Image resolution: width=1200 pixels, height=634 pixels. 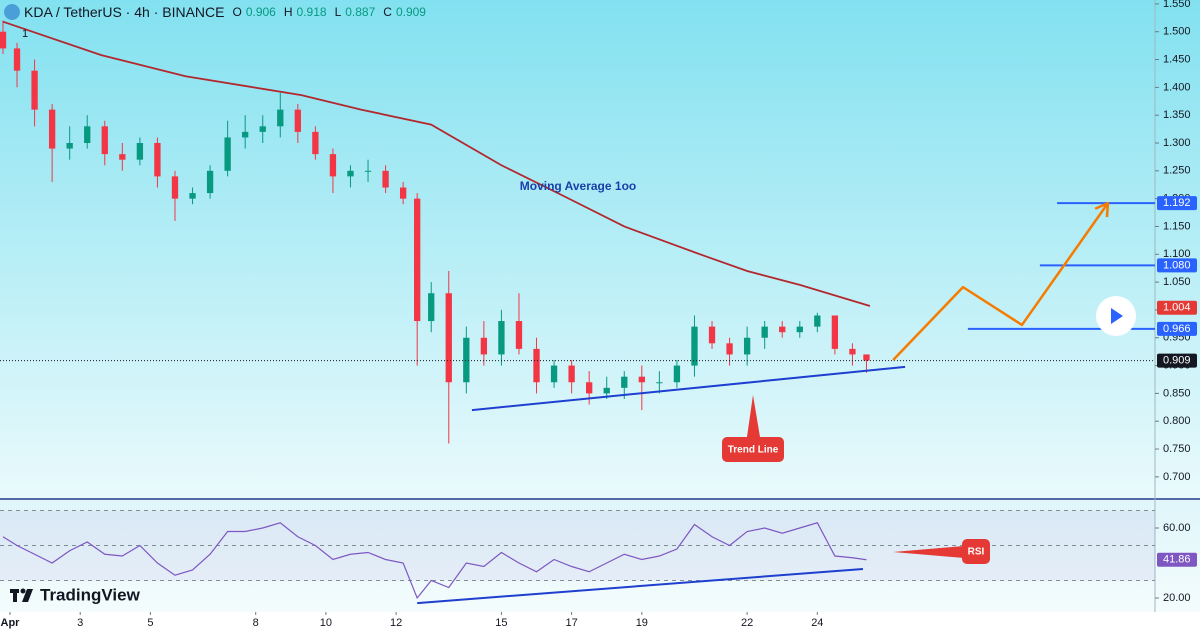 What do you see at coordinates (124, 12) in the screenshot?
I see `symbol-title: KDA / TetherUS · 4h · BINANCE` at bounding box center [124, 12].